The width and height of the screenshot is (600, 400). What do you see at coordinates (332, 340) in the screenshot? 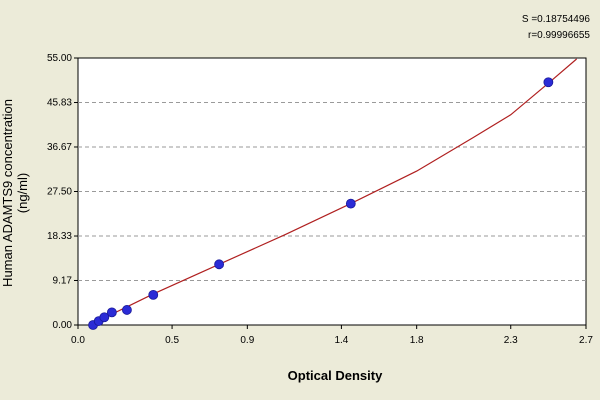
I see `x-tick-labels: 0.0 0.5 0.9 1.4 1.8 2.3 2.7` at bounding box center [332, 340].